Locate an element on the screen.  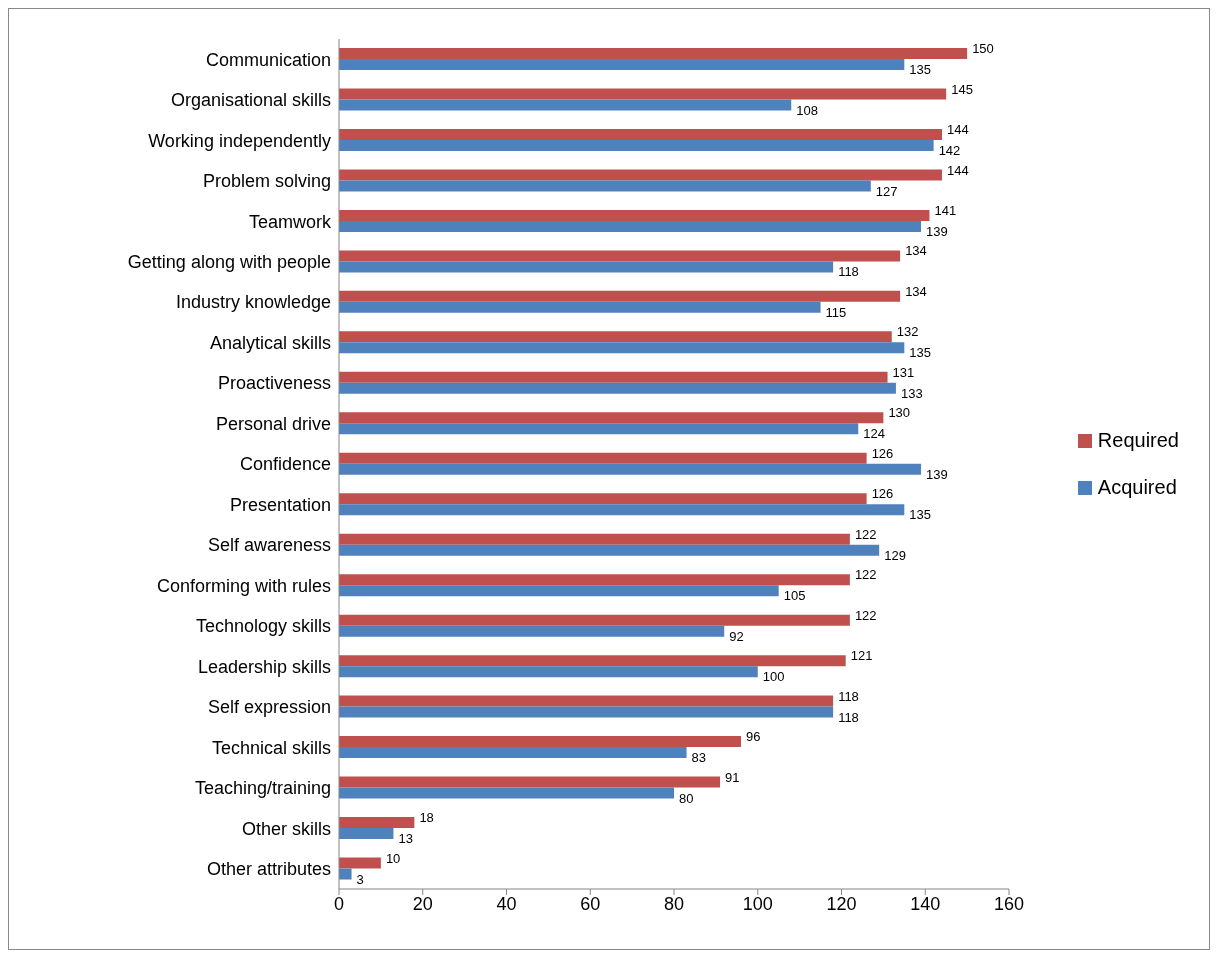
data-label: 91 is located at coordinates (732, 777).